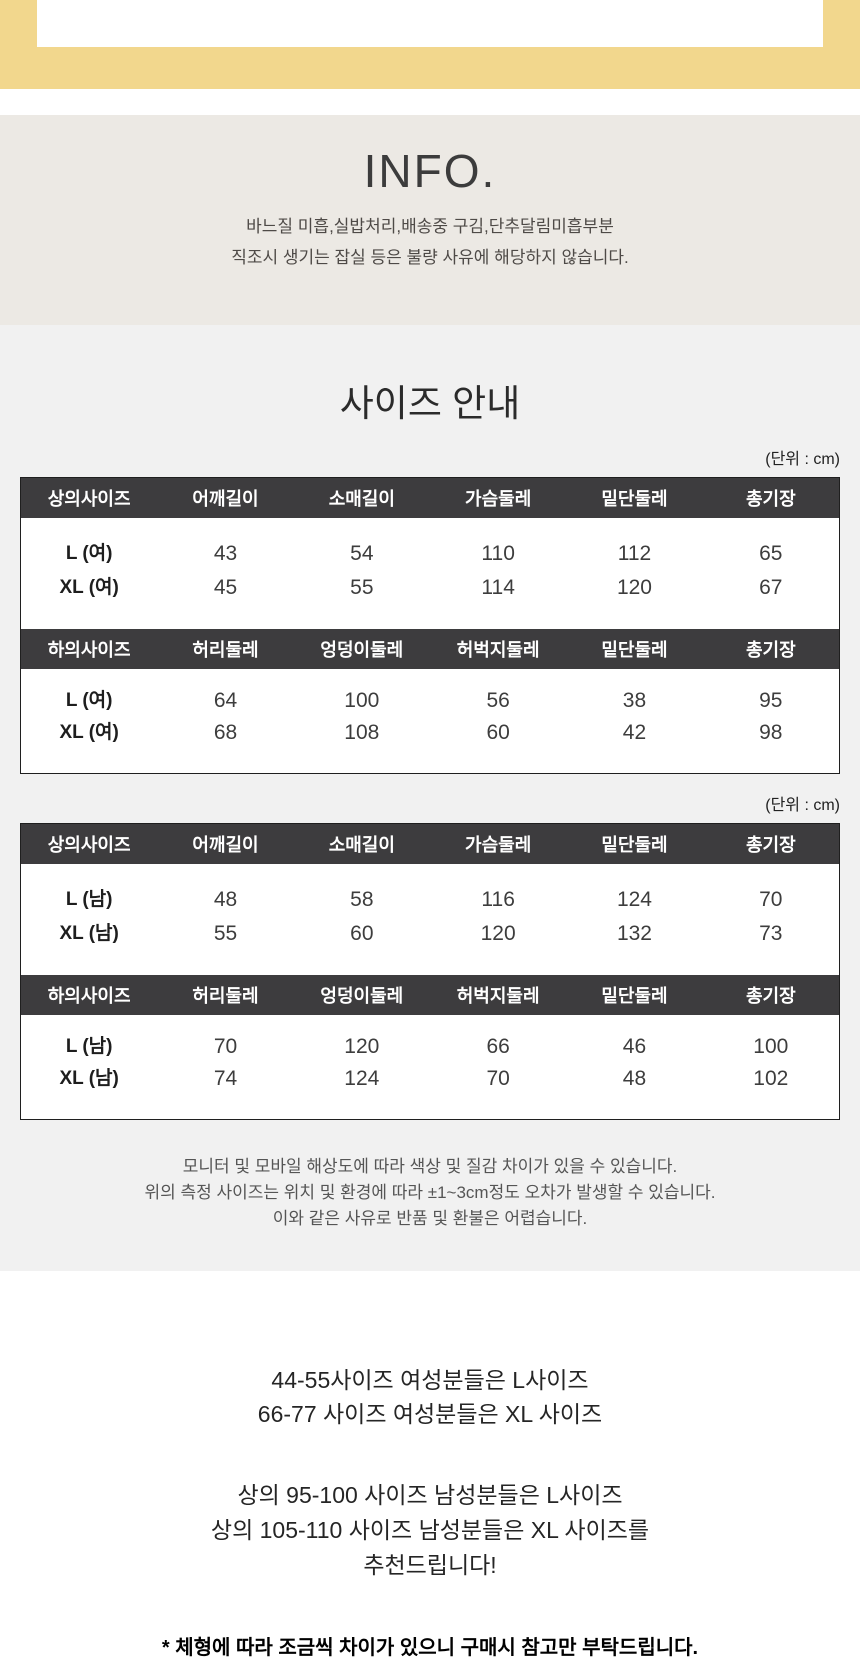 Image resolution: width=860 pixels, height=1661 pixels. What do you see at coordinates (771, 732) in the screenshot?
I see `measurement-value: 98` at bounding box center [771, 732].